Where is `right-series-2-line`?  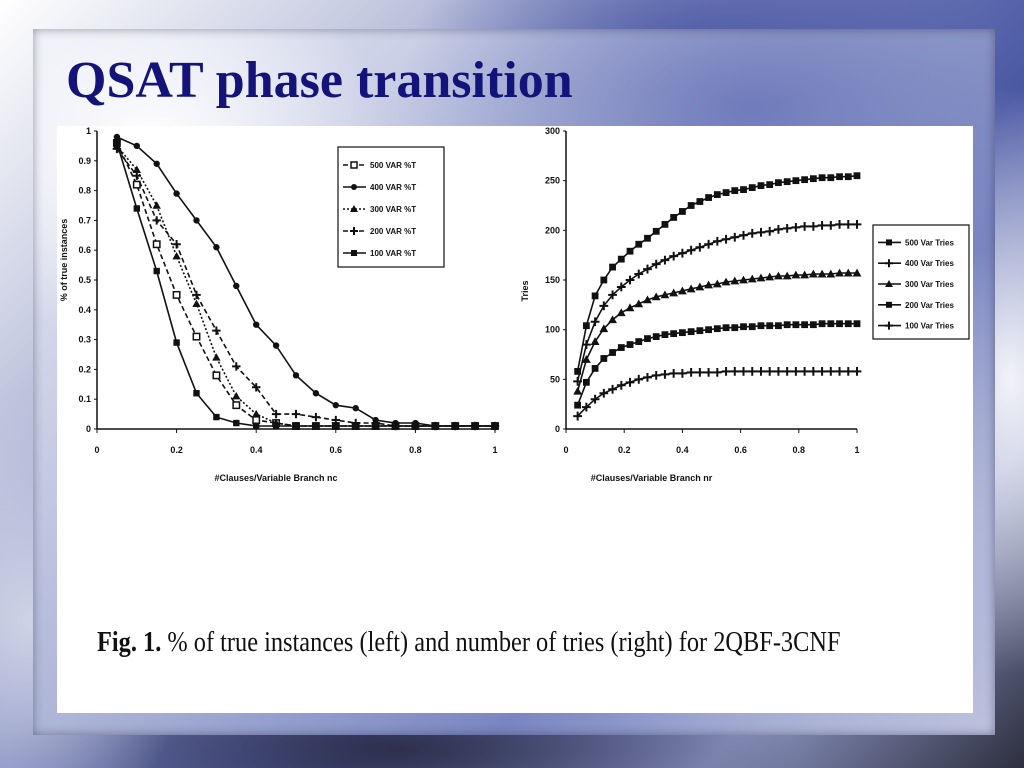 right-series-2-line is located at coordinates (716, 302).